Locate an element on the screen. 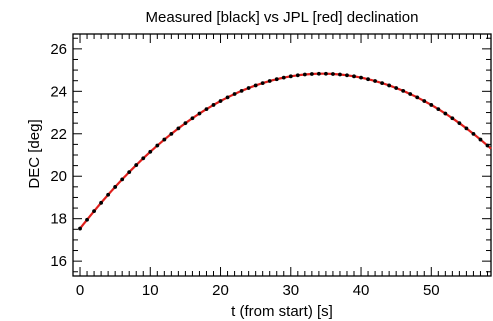 The width and height of the screenshot is (493, 321). x-axis-label: t (from start) [s] is located at coordinates (282, 311).